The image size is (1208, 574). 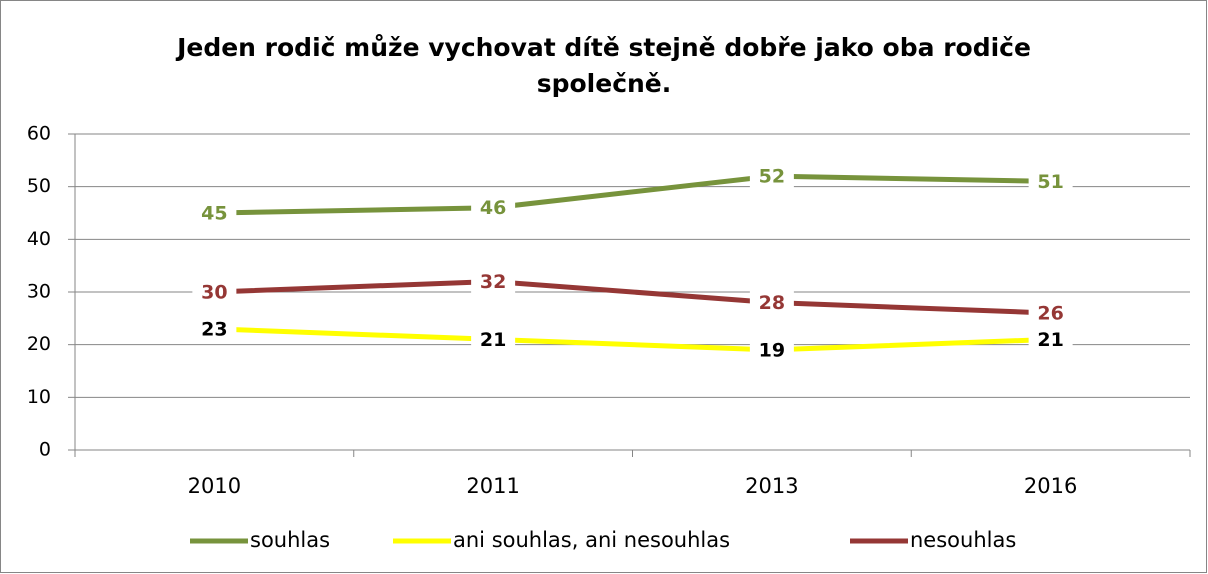 I want to click on data-label: 19, so click(x=772, y=350).